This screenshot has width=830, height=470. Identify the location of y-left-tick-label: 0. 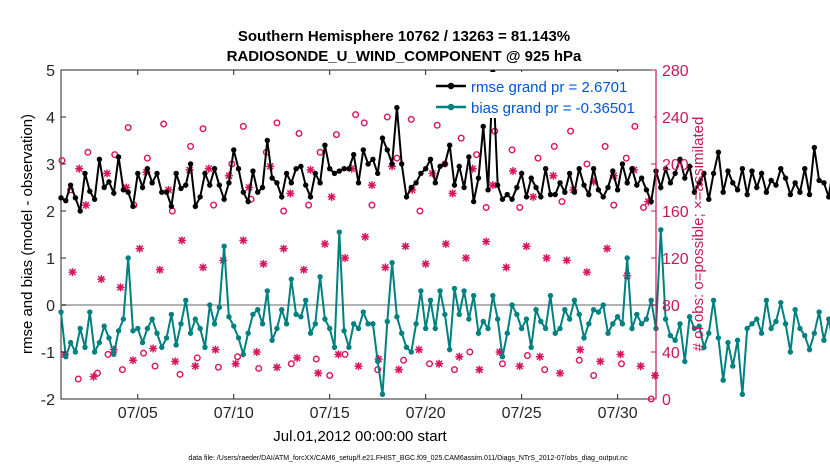
(50, 306).